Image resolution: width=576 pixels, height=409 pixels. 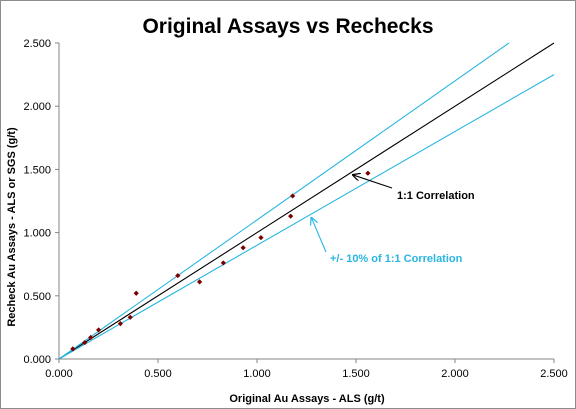 I want to click on y-tick-label: 1.000, so click(x=37, y=234).